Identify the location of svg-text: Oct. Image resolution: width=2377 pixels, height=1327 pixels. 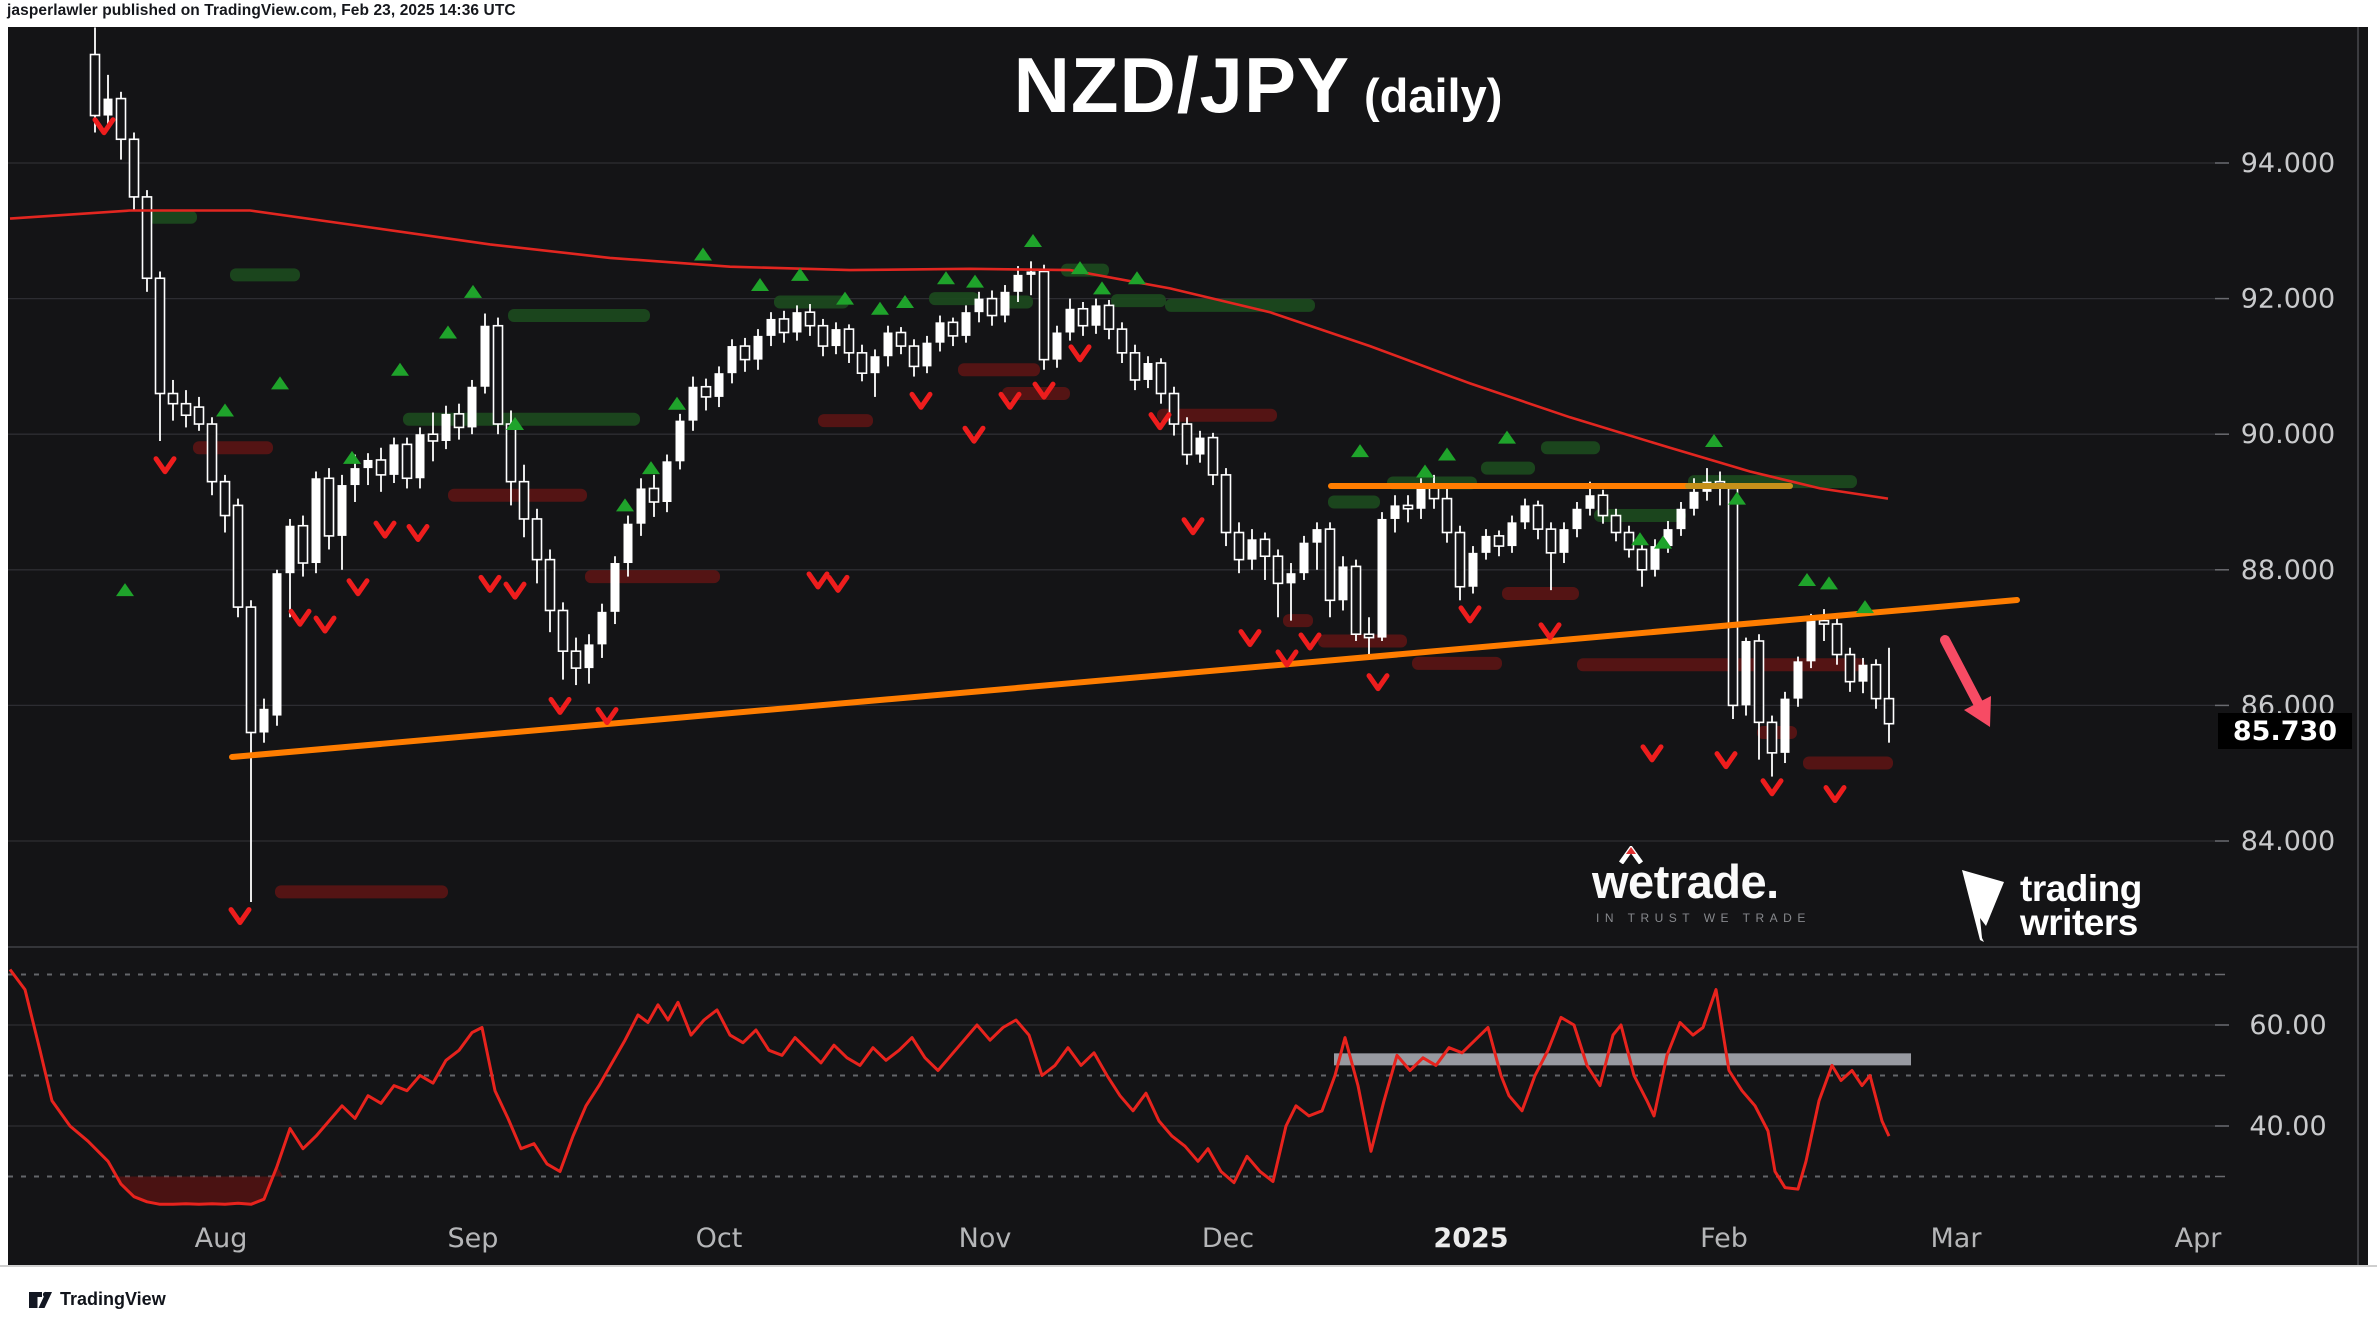
(719, 1238).